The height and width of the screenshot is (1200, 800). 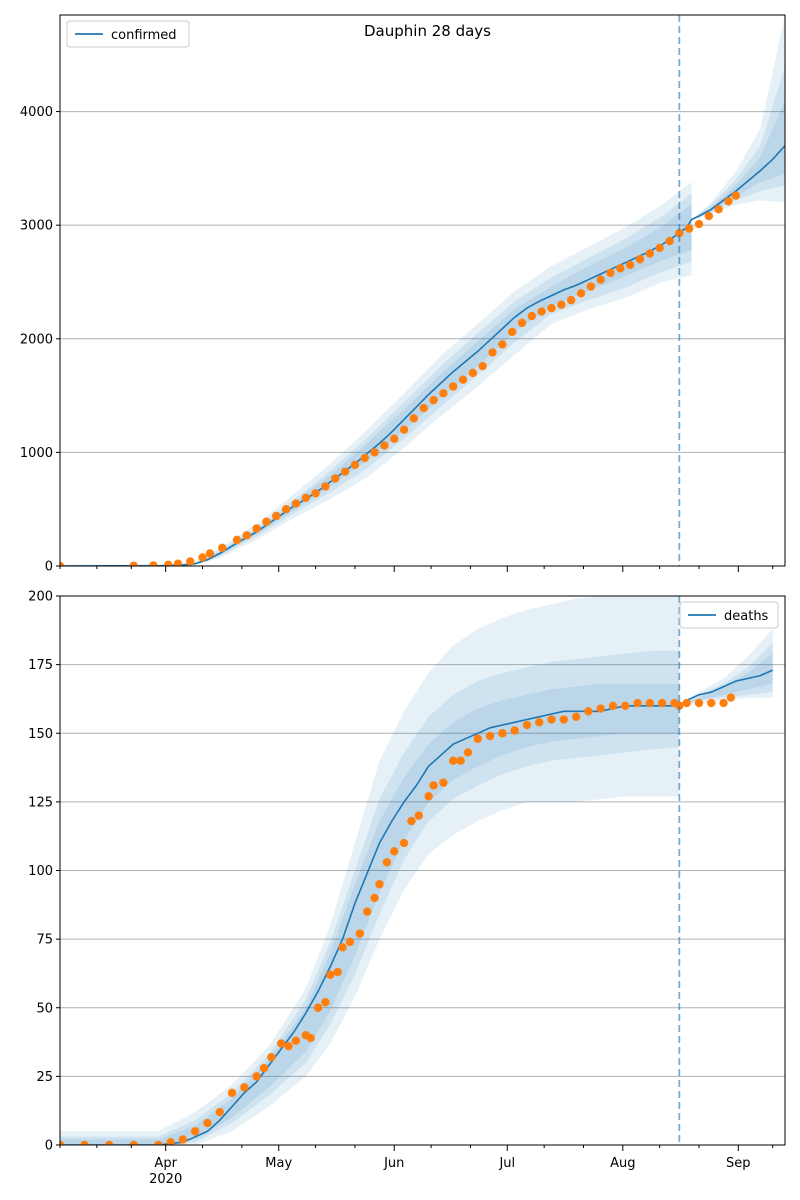 What do you see at coordinates (165, 1163) in the screenshot?
I see `x-tick-label: Apr` at bounding box center [165, 1163].